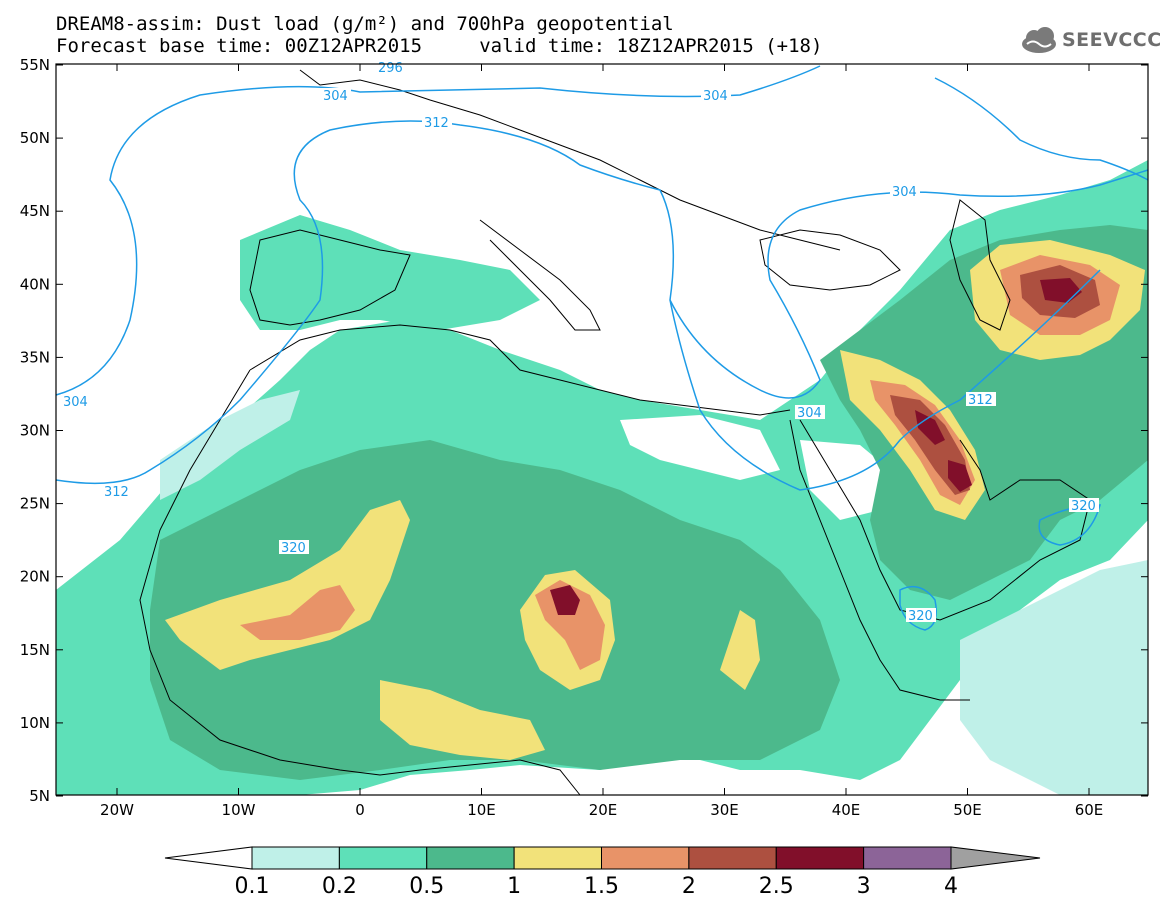 The height and width of the screenshot is (907, 1165). Describe the element at coordinates (864, 886) in the screenshot. I see `colorbar-tick-label: 3` at that location.